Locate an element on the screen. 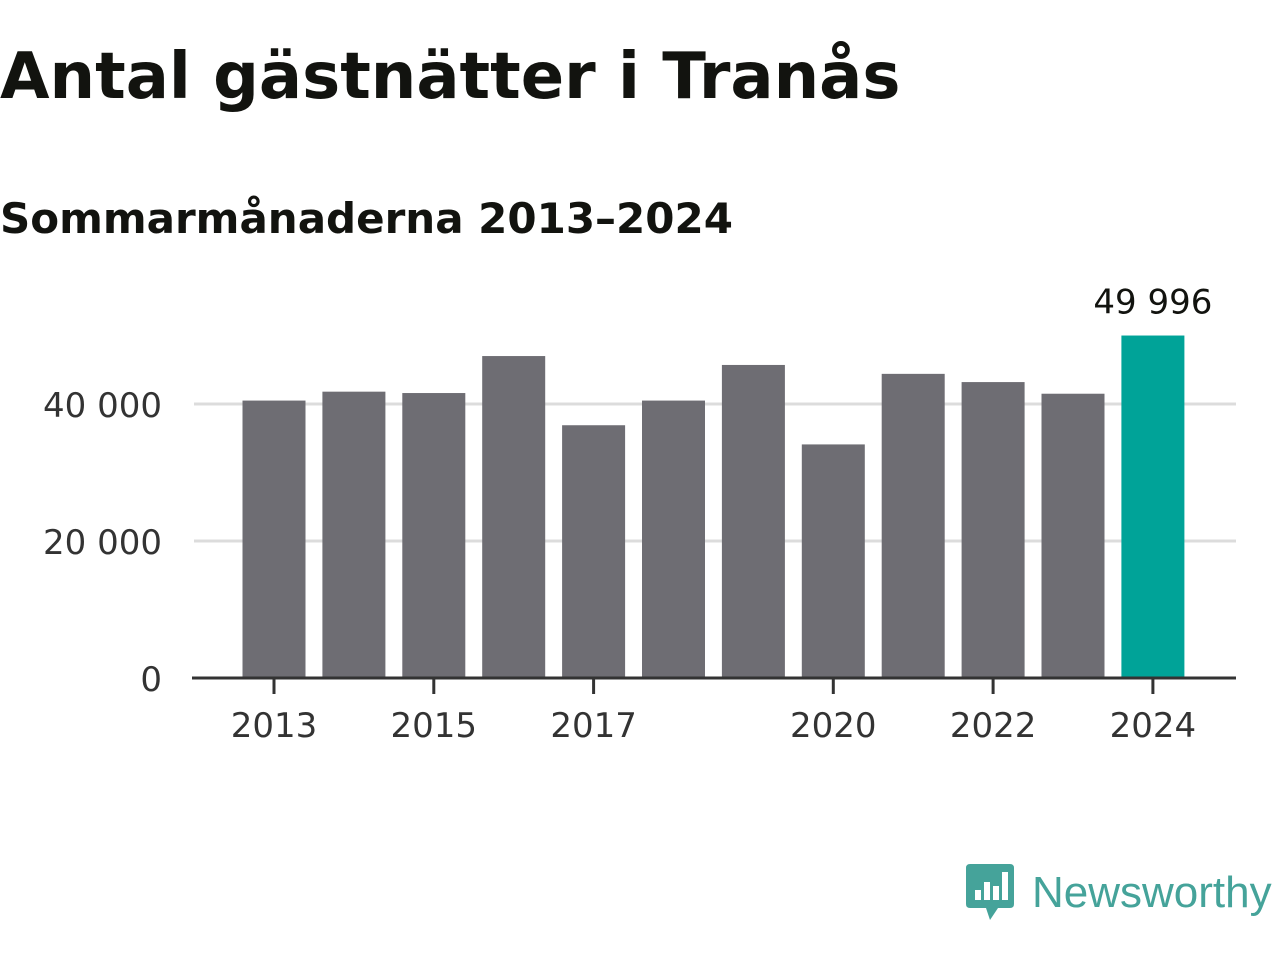 The height and width of the screenshot is (960, 1280). bar-2016 is located at coordinates (514, 517).